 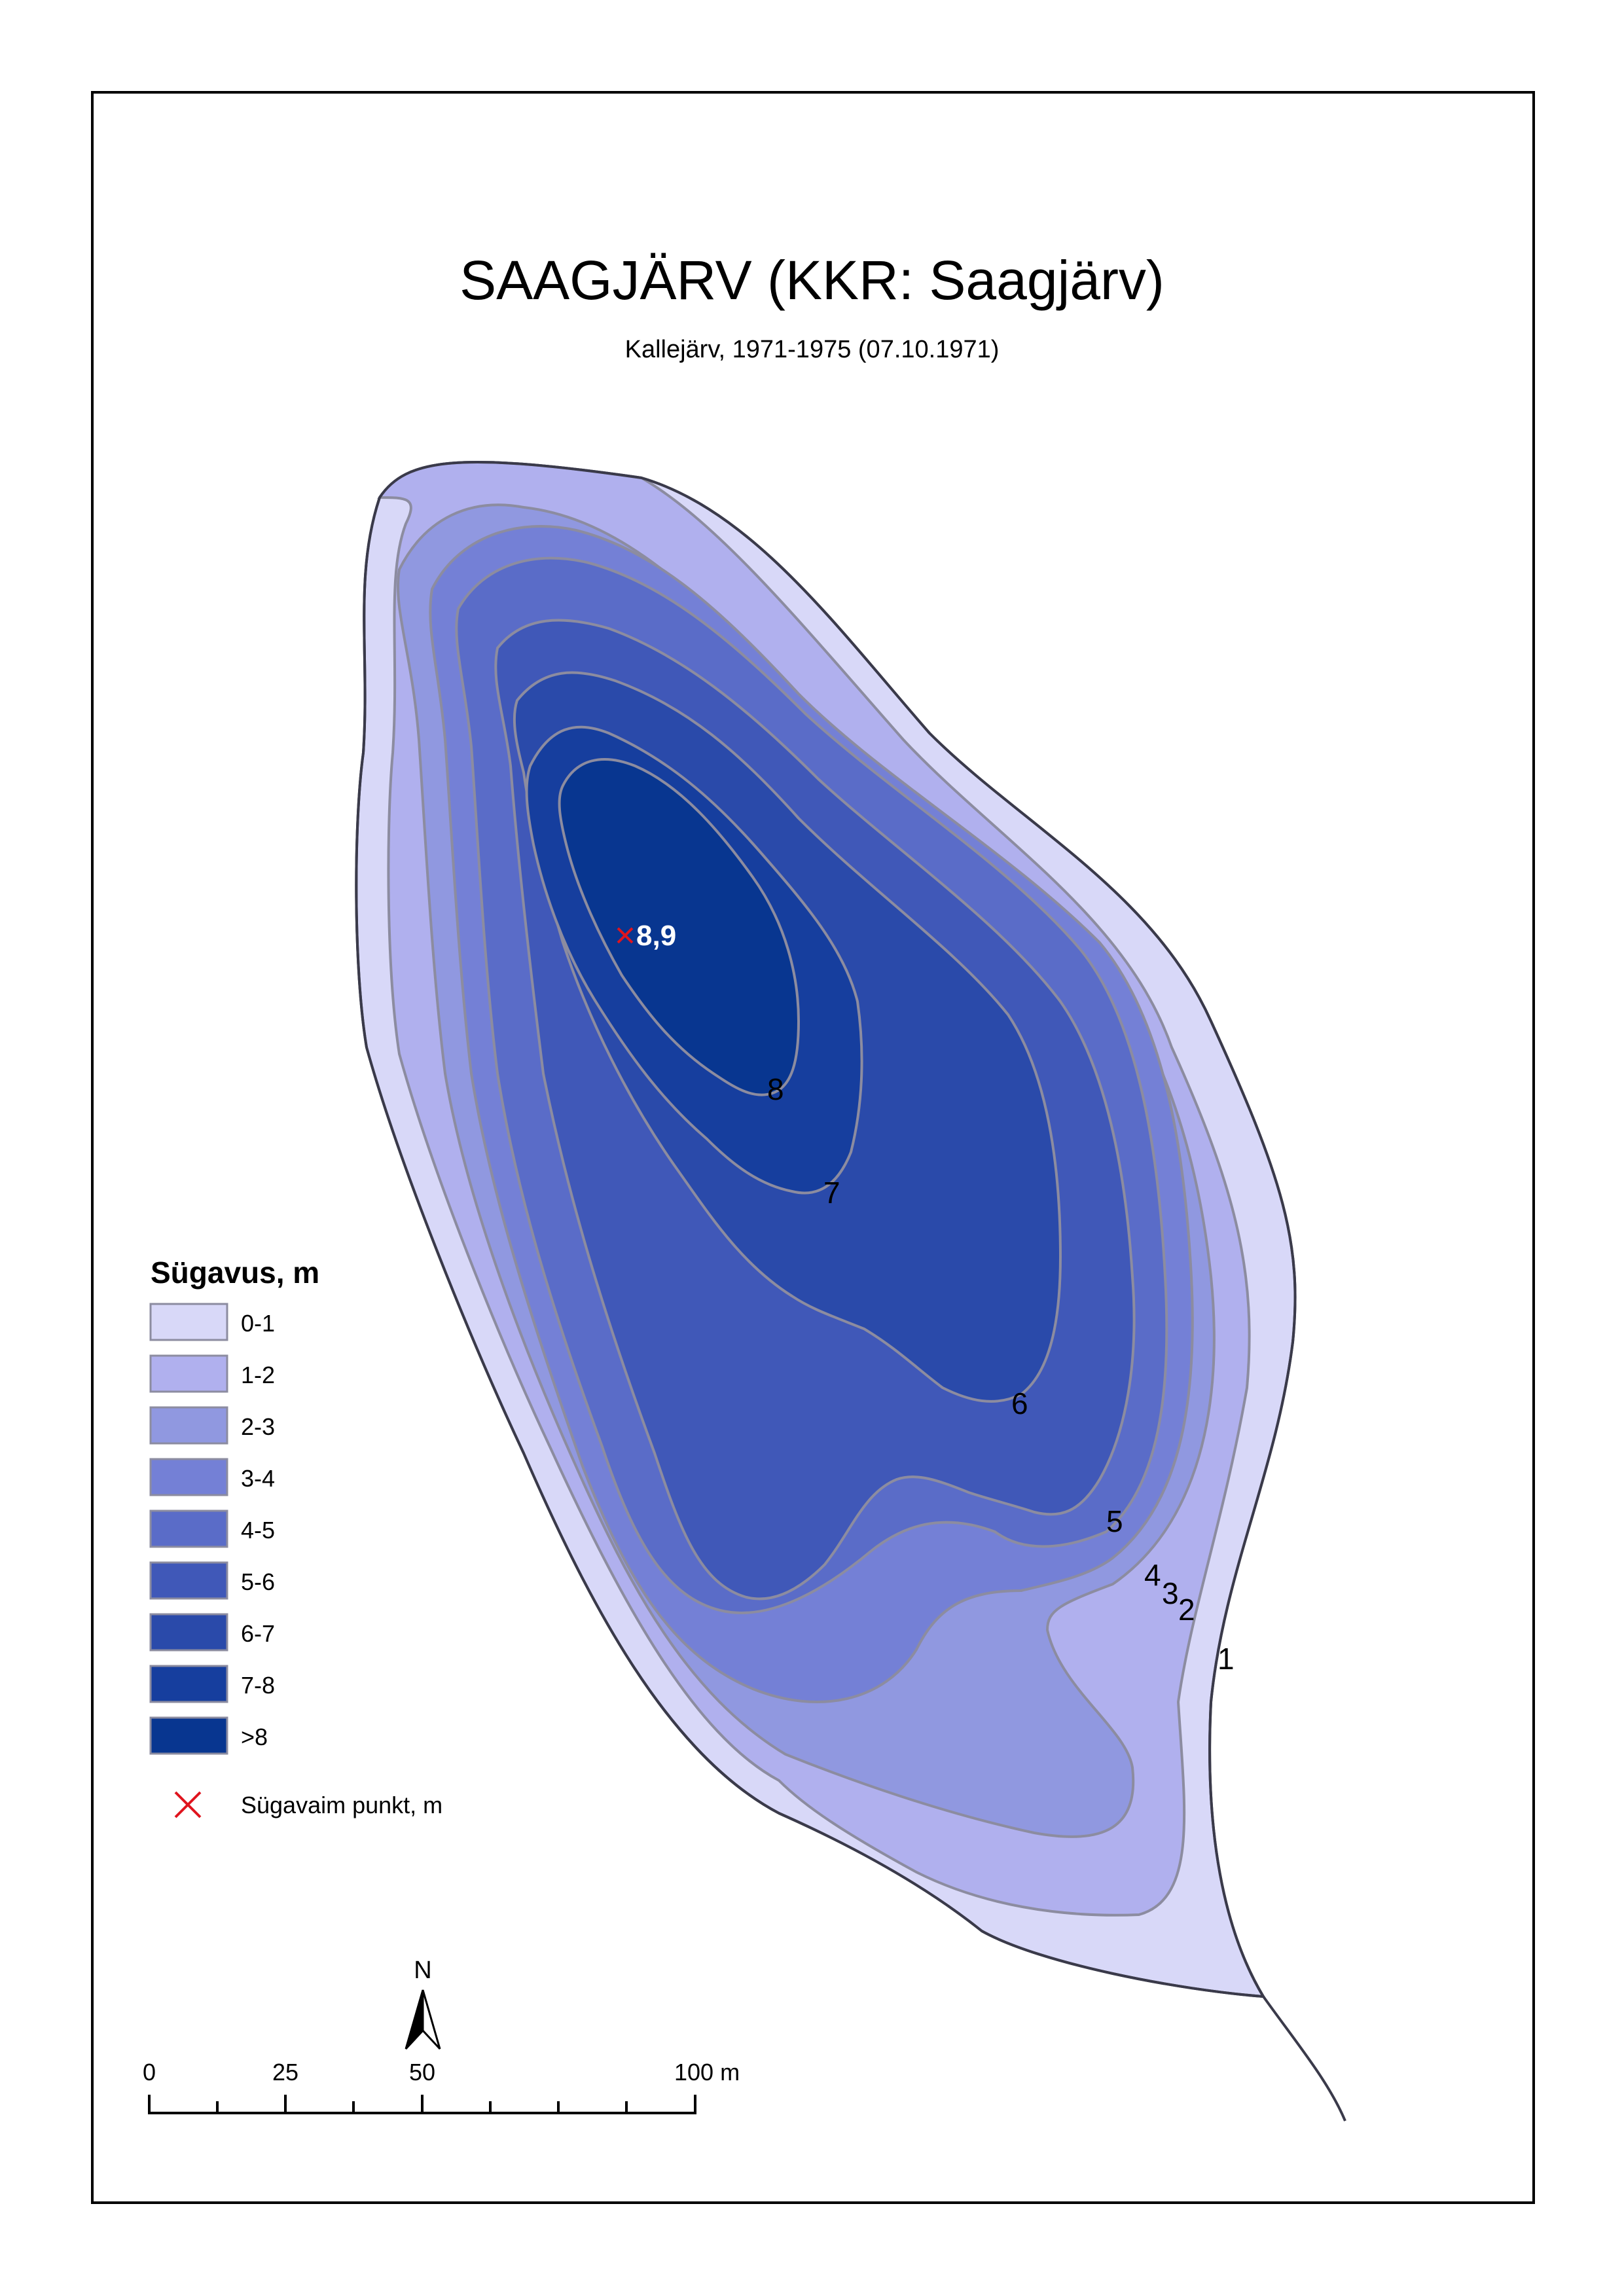 What do you see at coordinates (341, 1805) in the screenshot?
I see `legend-point-label: Sügavaim punkt, m` at bounding box center [341, 1805].